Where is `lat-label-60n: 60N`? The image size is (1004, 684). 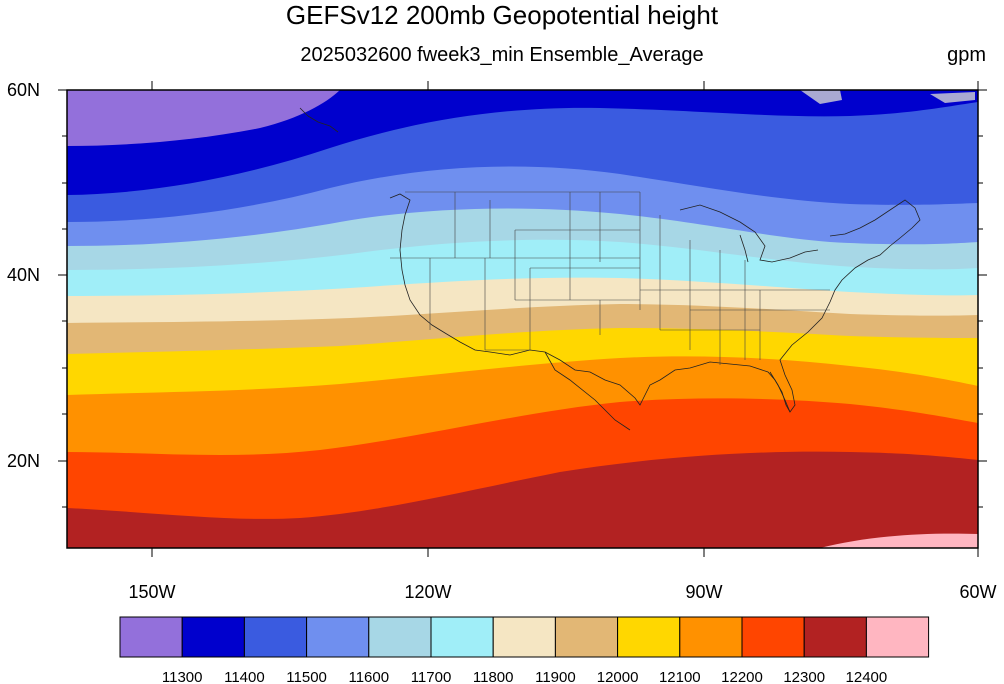
lat-label-60n: 60N is located at coordinates (23, 90).